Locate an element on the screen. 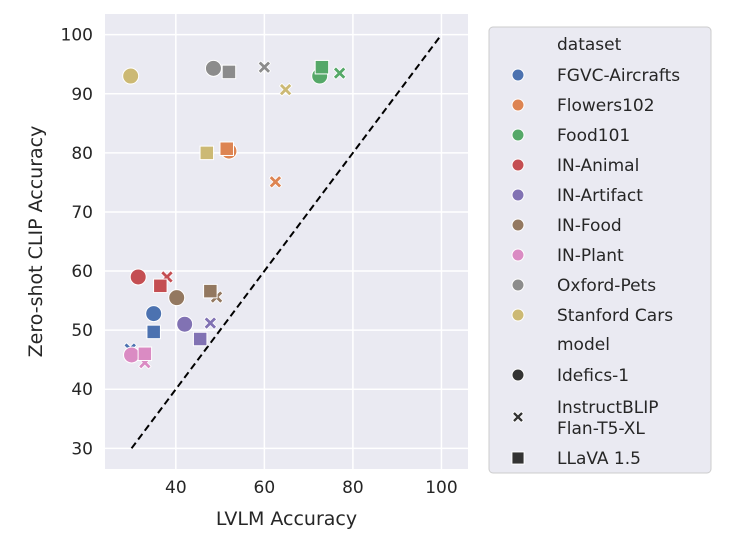 This screenshot has height=560, width=747. legend-label-dataset: Oxford-Pets is located at coordinates (606, 286).